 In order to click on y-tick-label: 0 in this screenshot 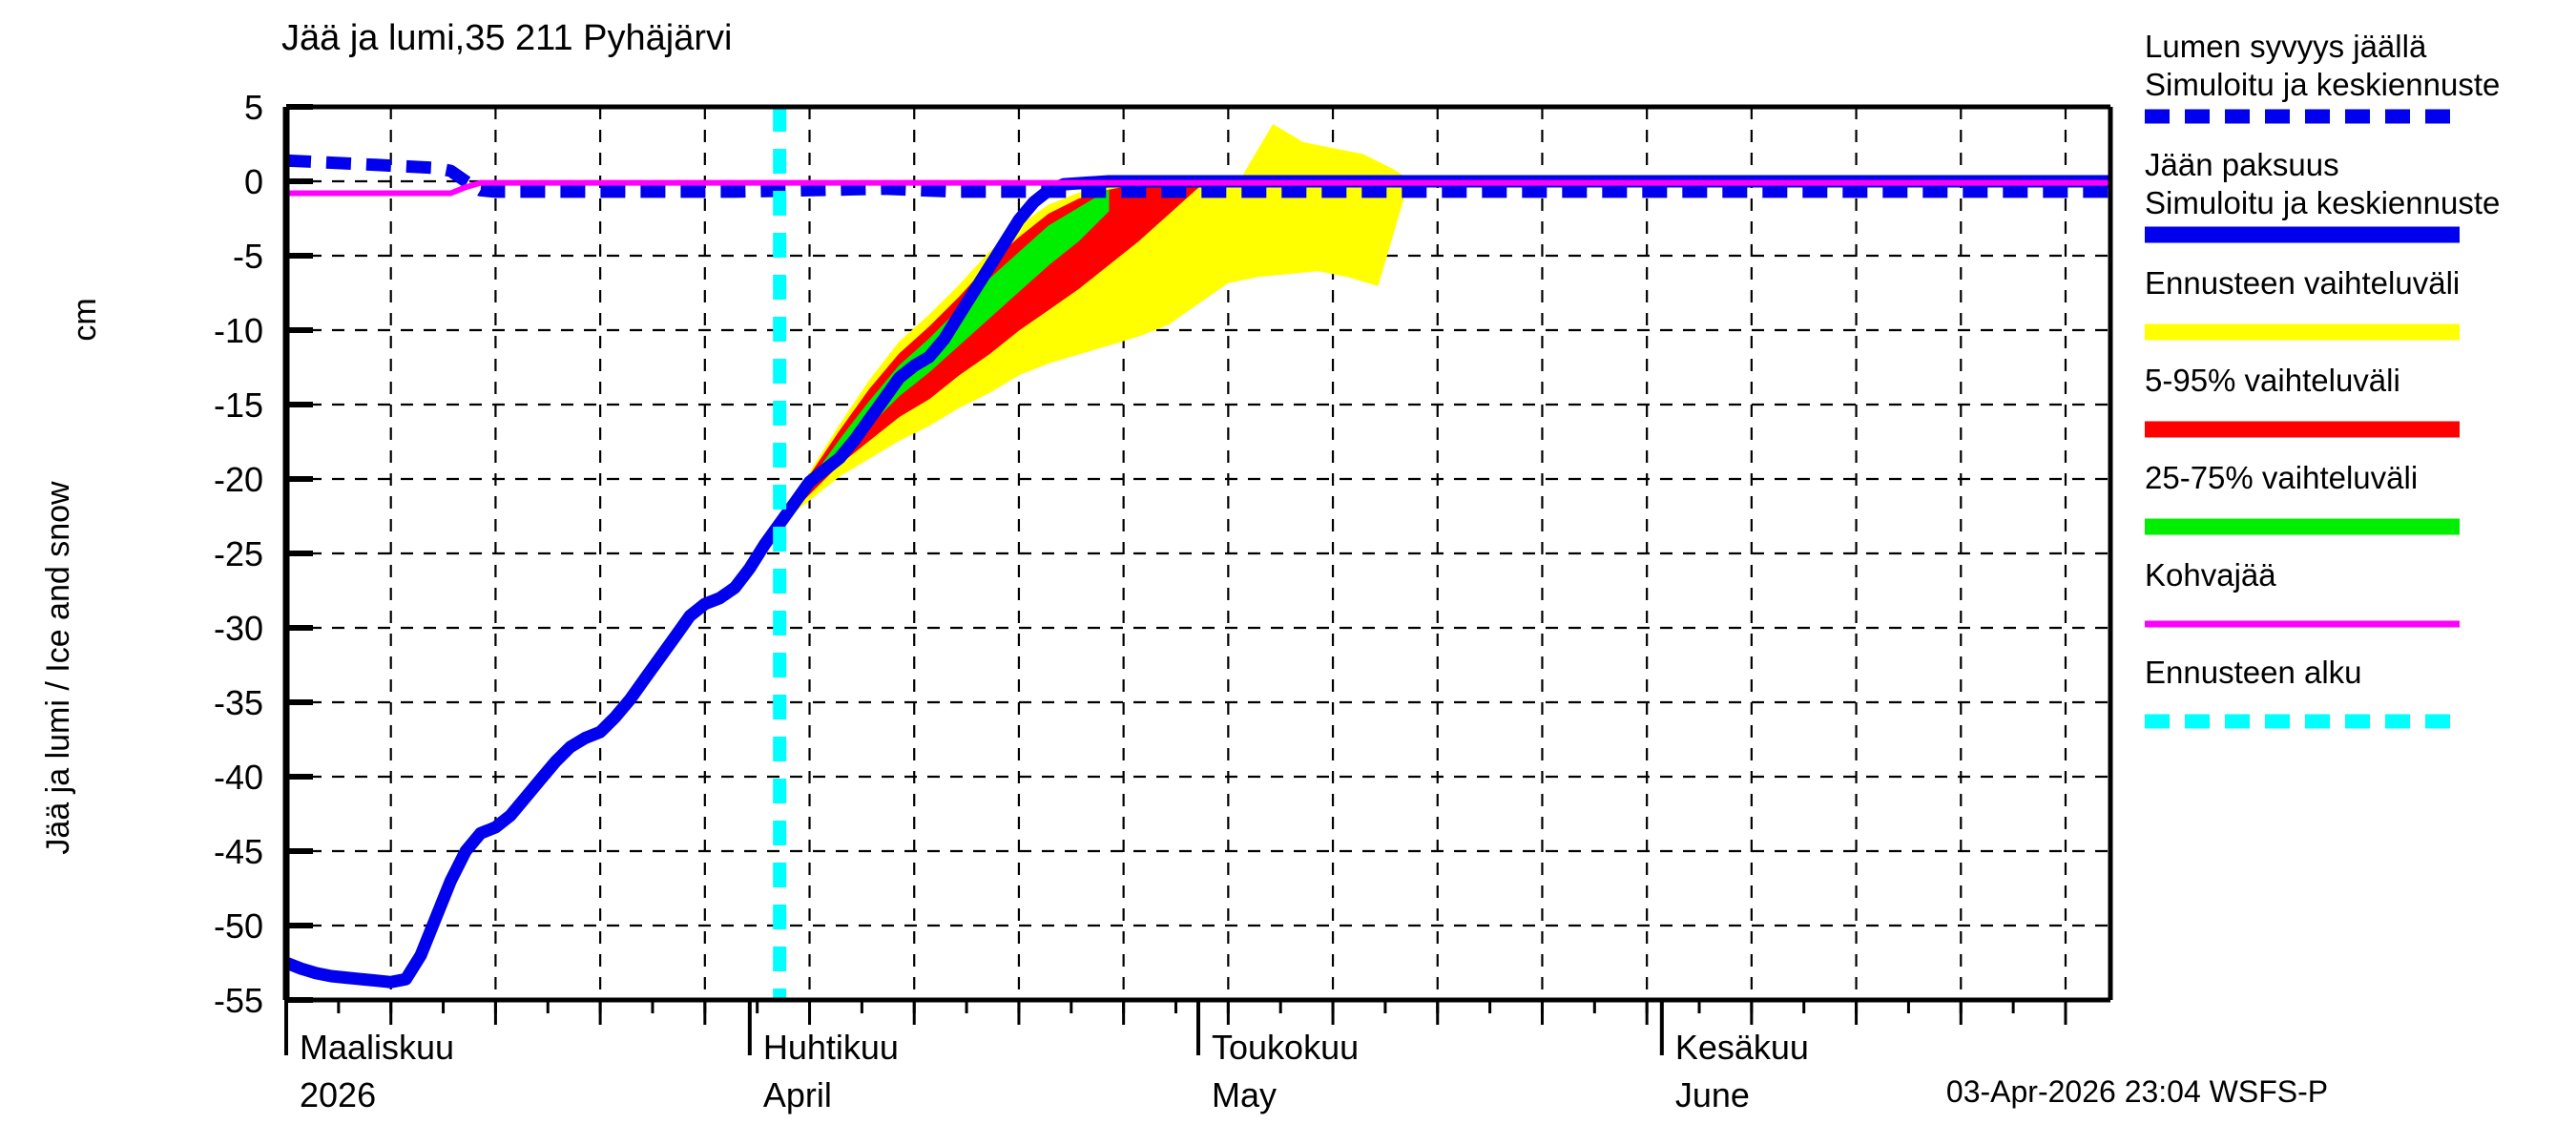, I will do `click(253, 181)`.